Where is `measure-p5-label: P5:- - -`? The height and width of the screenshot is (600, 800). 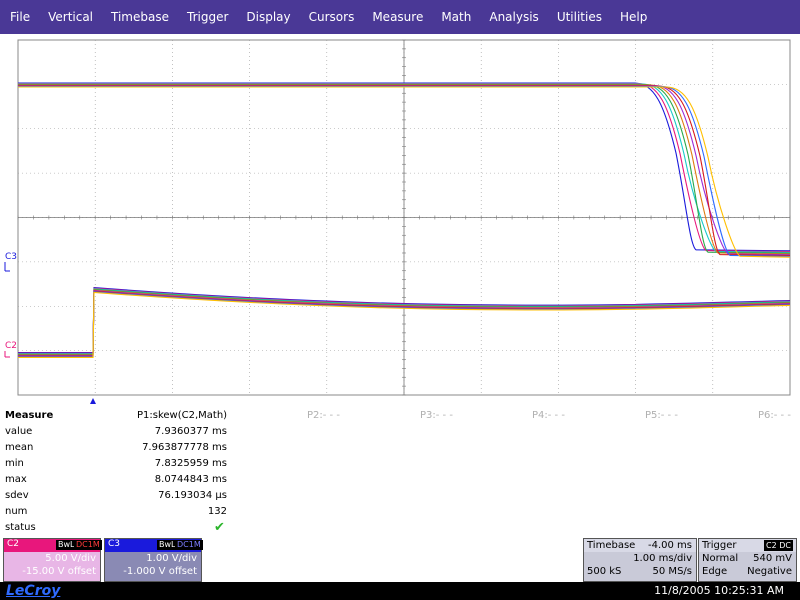 measure-p5-label: P5:- - - is located at coordinates (661, 415).